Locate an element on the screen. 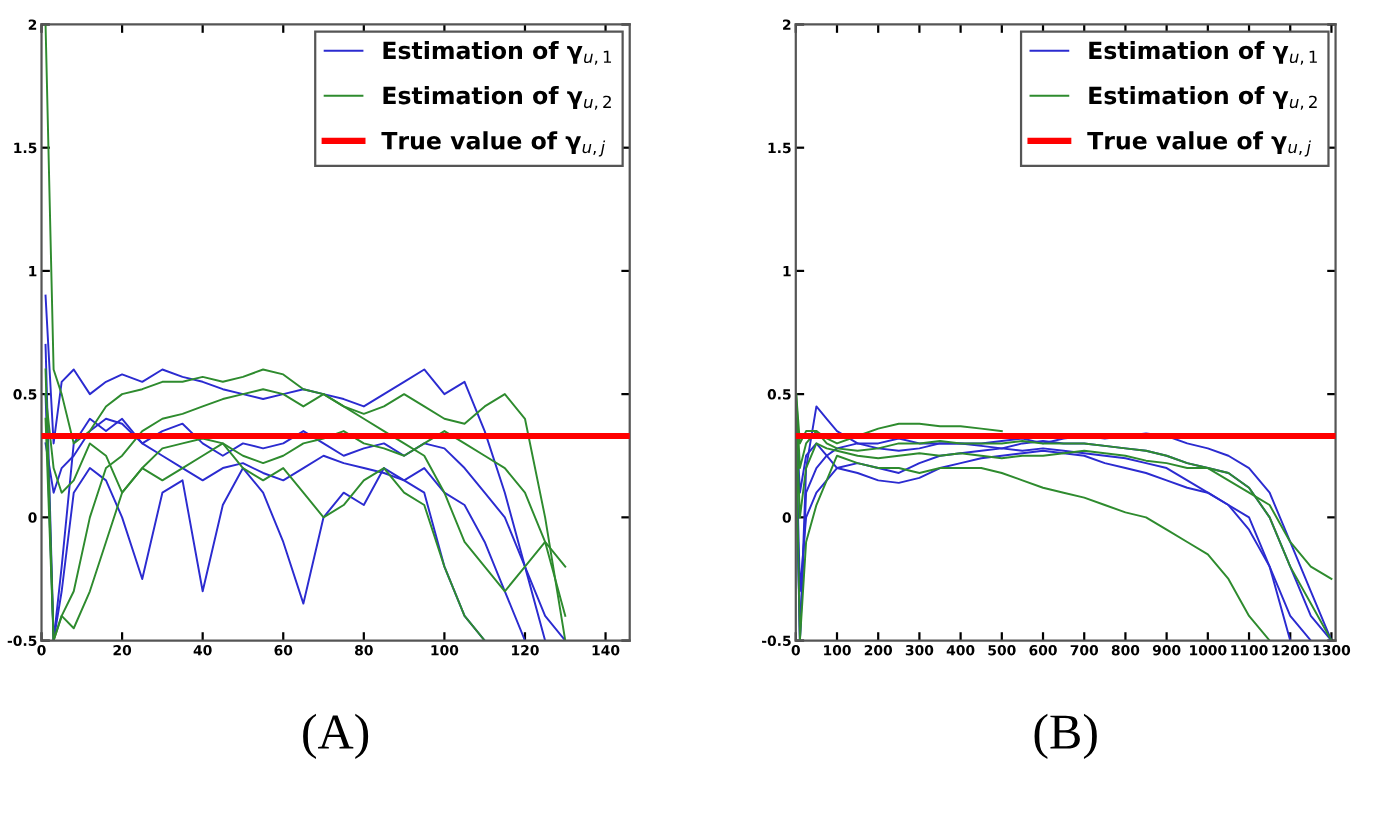 This screenshot has width=1384, height=816. x-axis-title: (B) is located at coordinates (1065, 736).